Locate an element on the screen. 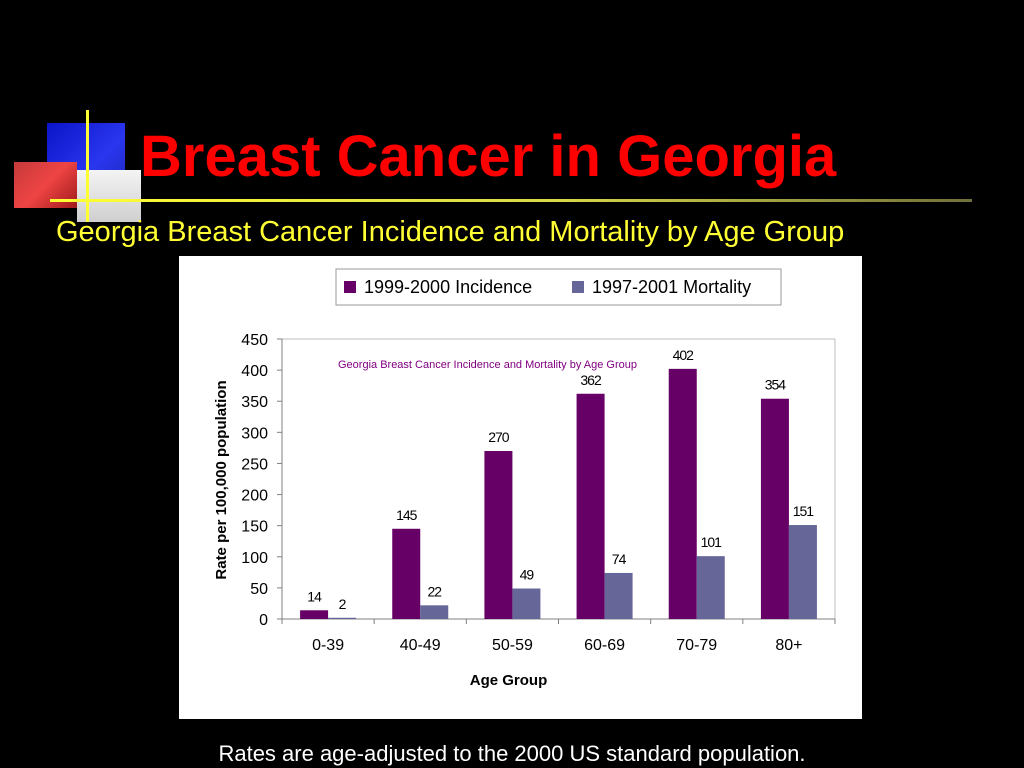 The height and width of the screenshot is (768, 1024). legend-swatch-incidence is located at coordinates (350, 287).